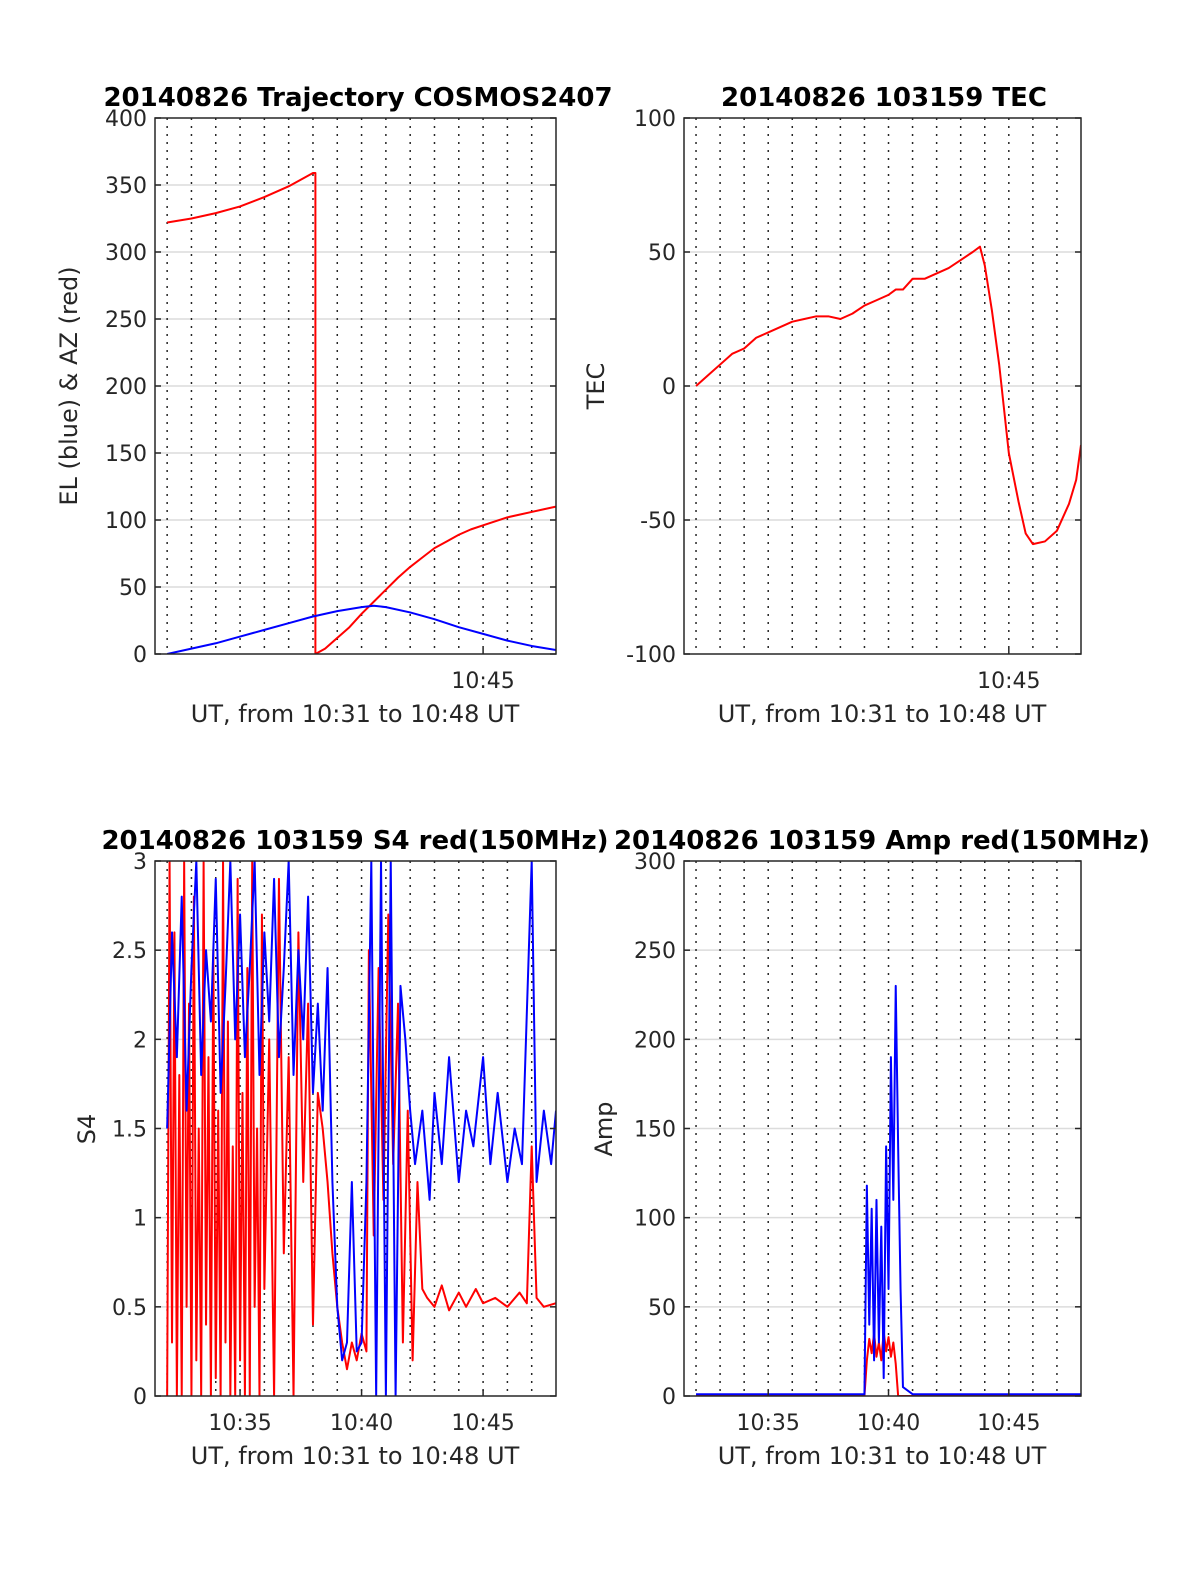 The image size is (1200, 1575). What do you see at coordinates (884, 98) in the screenshot?
I see `tec-title: 20140826 103159 TEC` at bounding box center [884, 98].